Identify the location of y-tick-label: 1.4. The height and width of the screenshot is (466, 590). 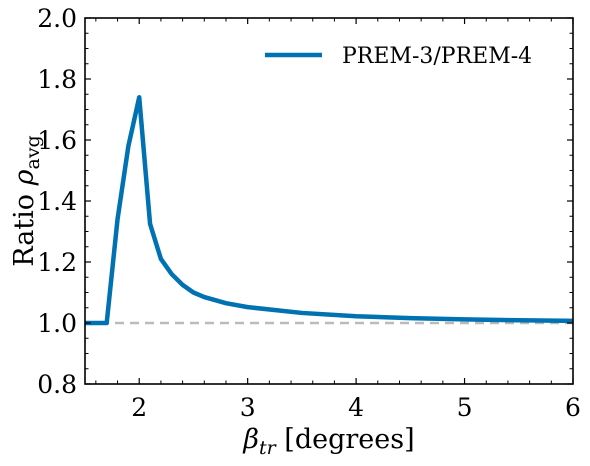
(57, 201).